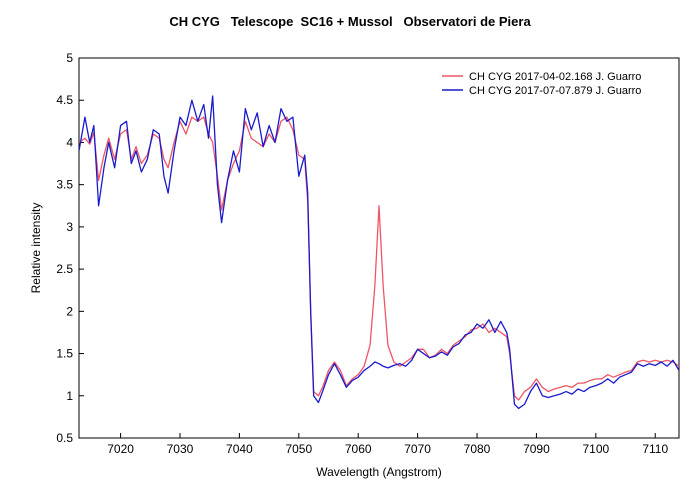  What do you see at coordinates (69, 311) in the screenshot?
I see `y-tick-label: 2` at bounding box center [69, 311].